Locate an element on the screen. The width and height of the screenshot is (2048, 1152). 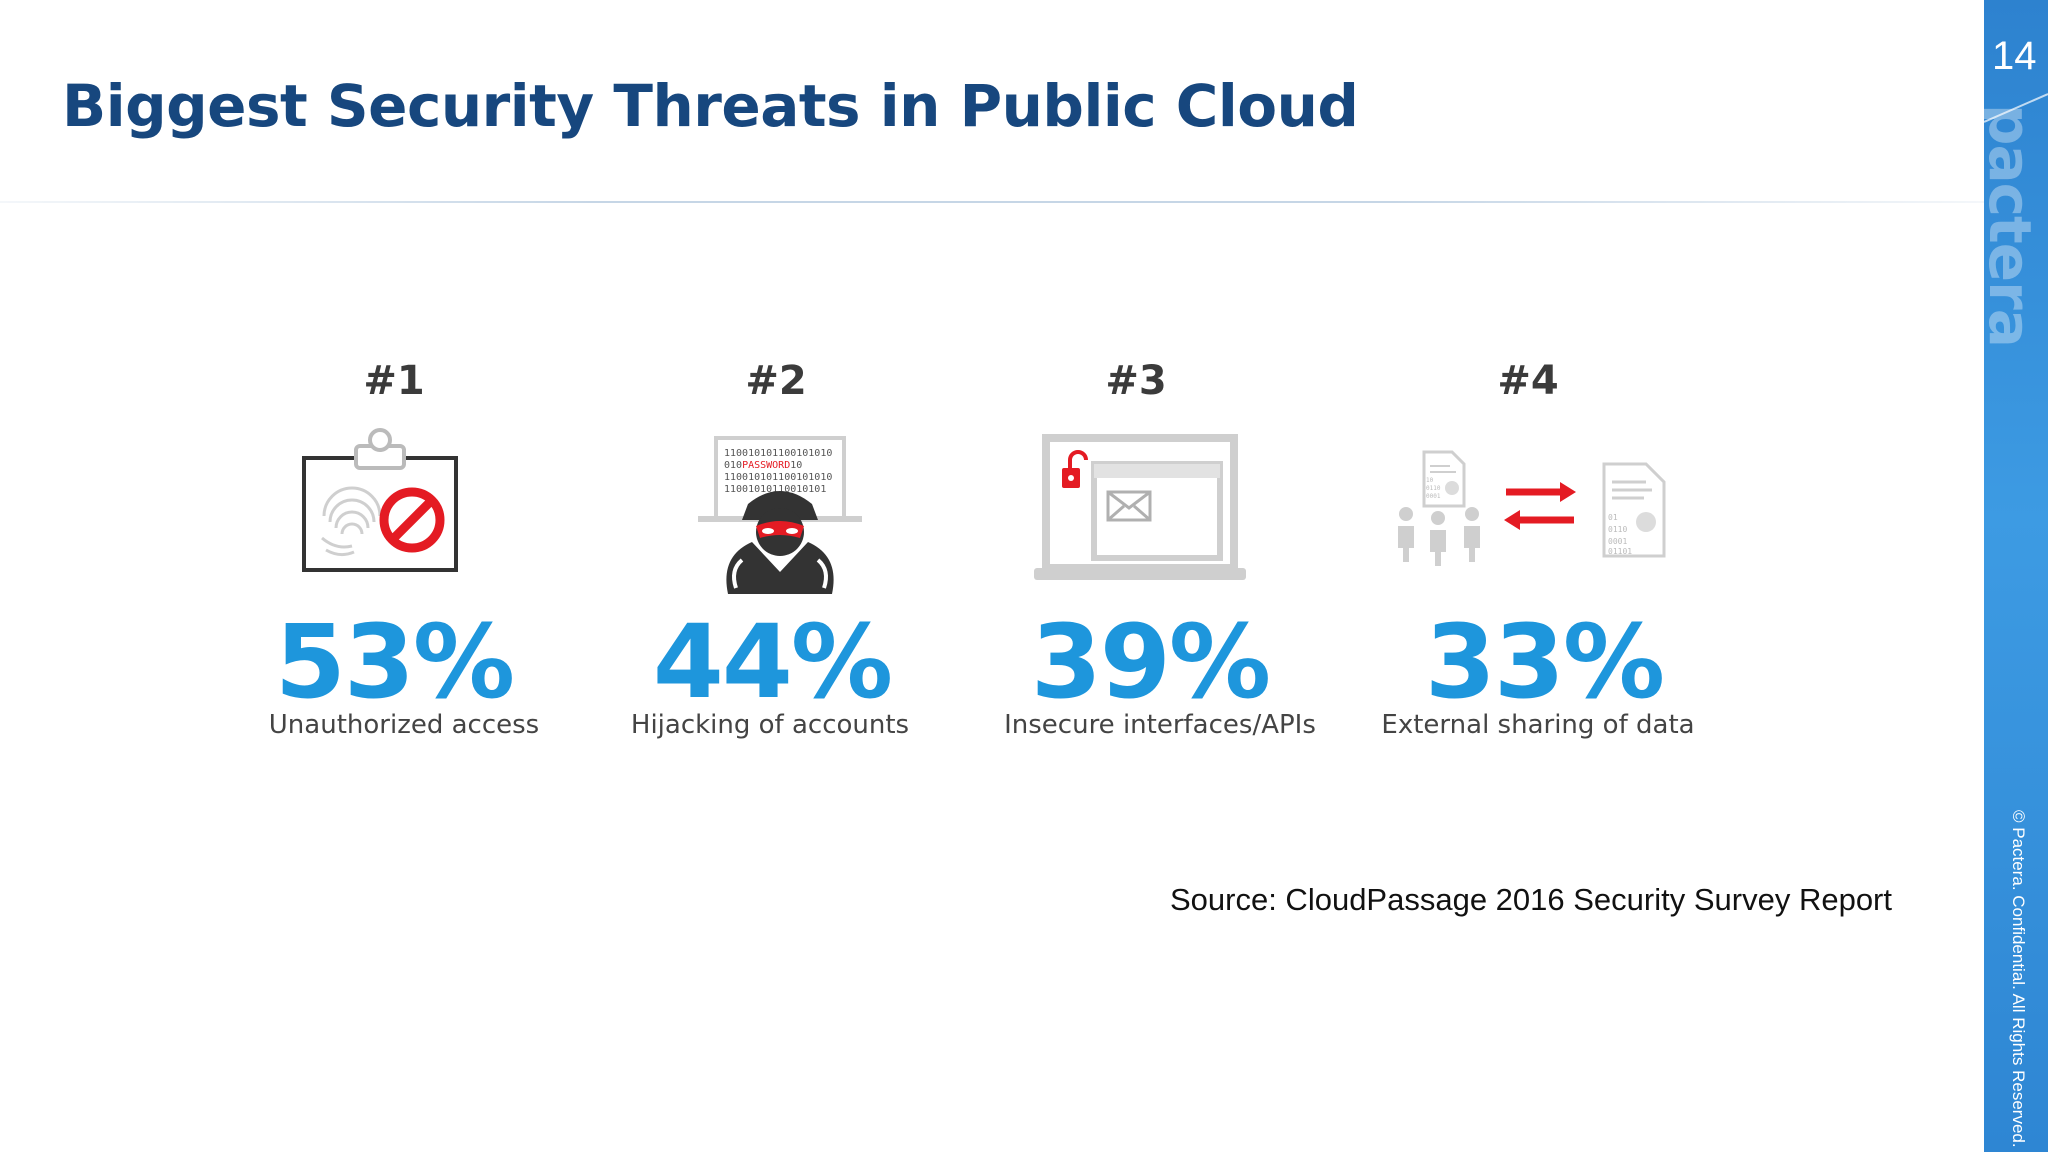
svg-text: 010PASSWORD10 is located at coordinates (763, 465).